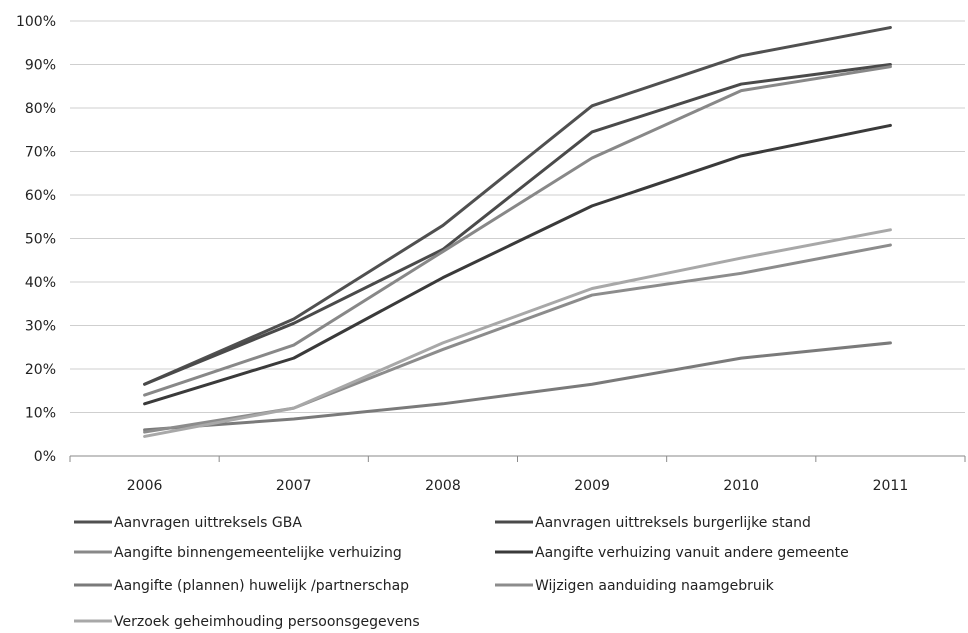 This screenshot has width=968, height=633. What do you see at coordinates (655, 586) in the screenshot?
I see `legend-label: Wijzigen aanduiding naamgebruik` at bounding box center [655, 586].